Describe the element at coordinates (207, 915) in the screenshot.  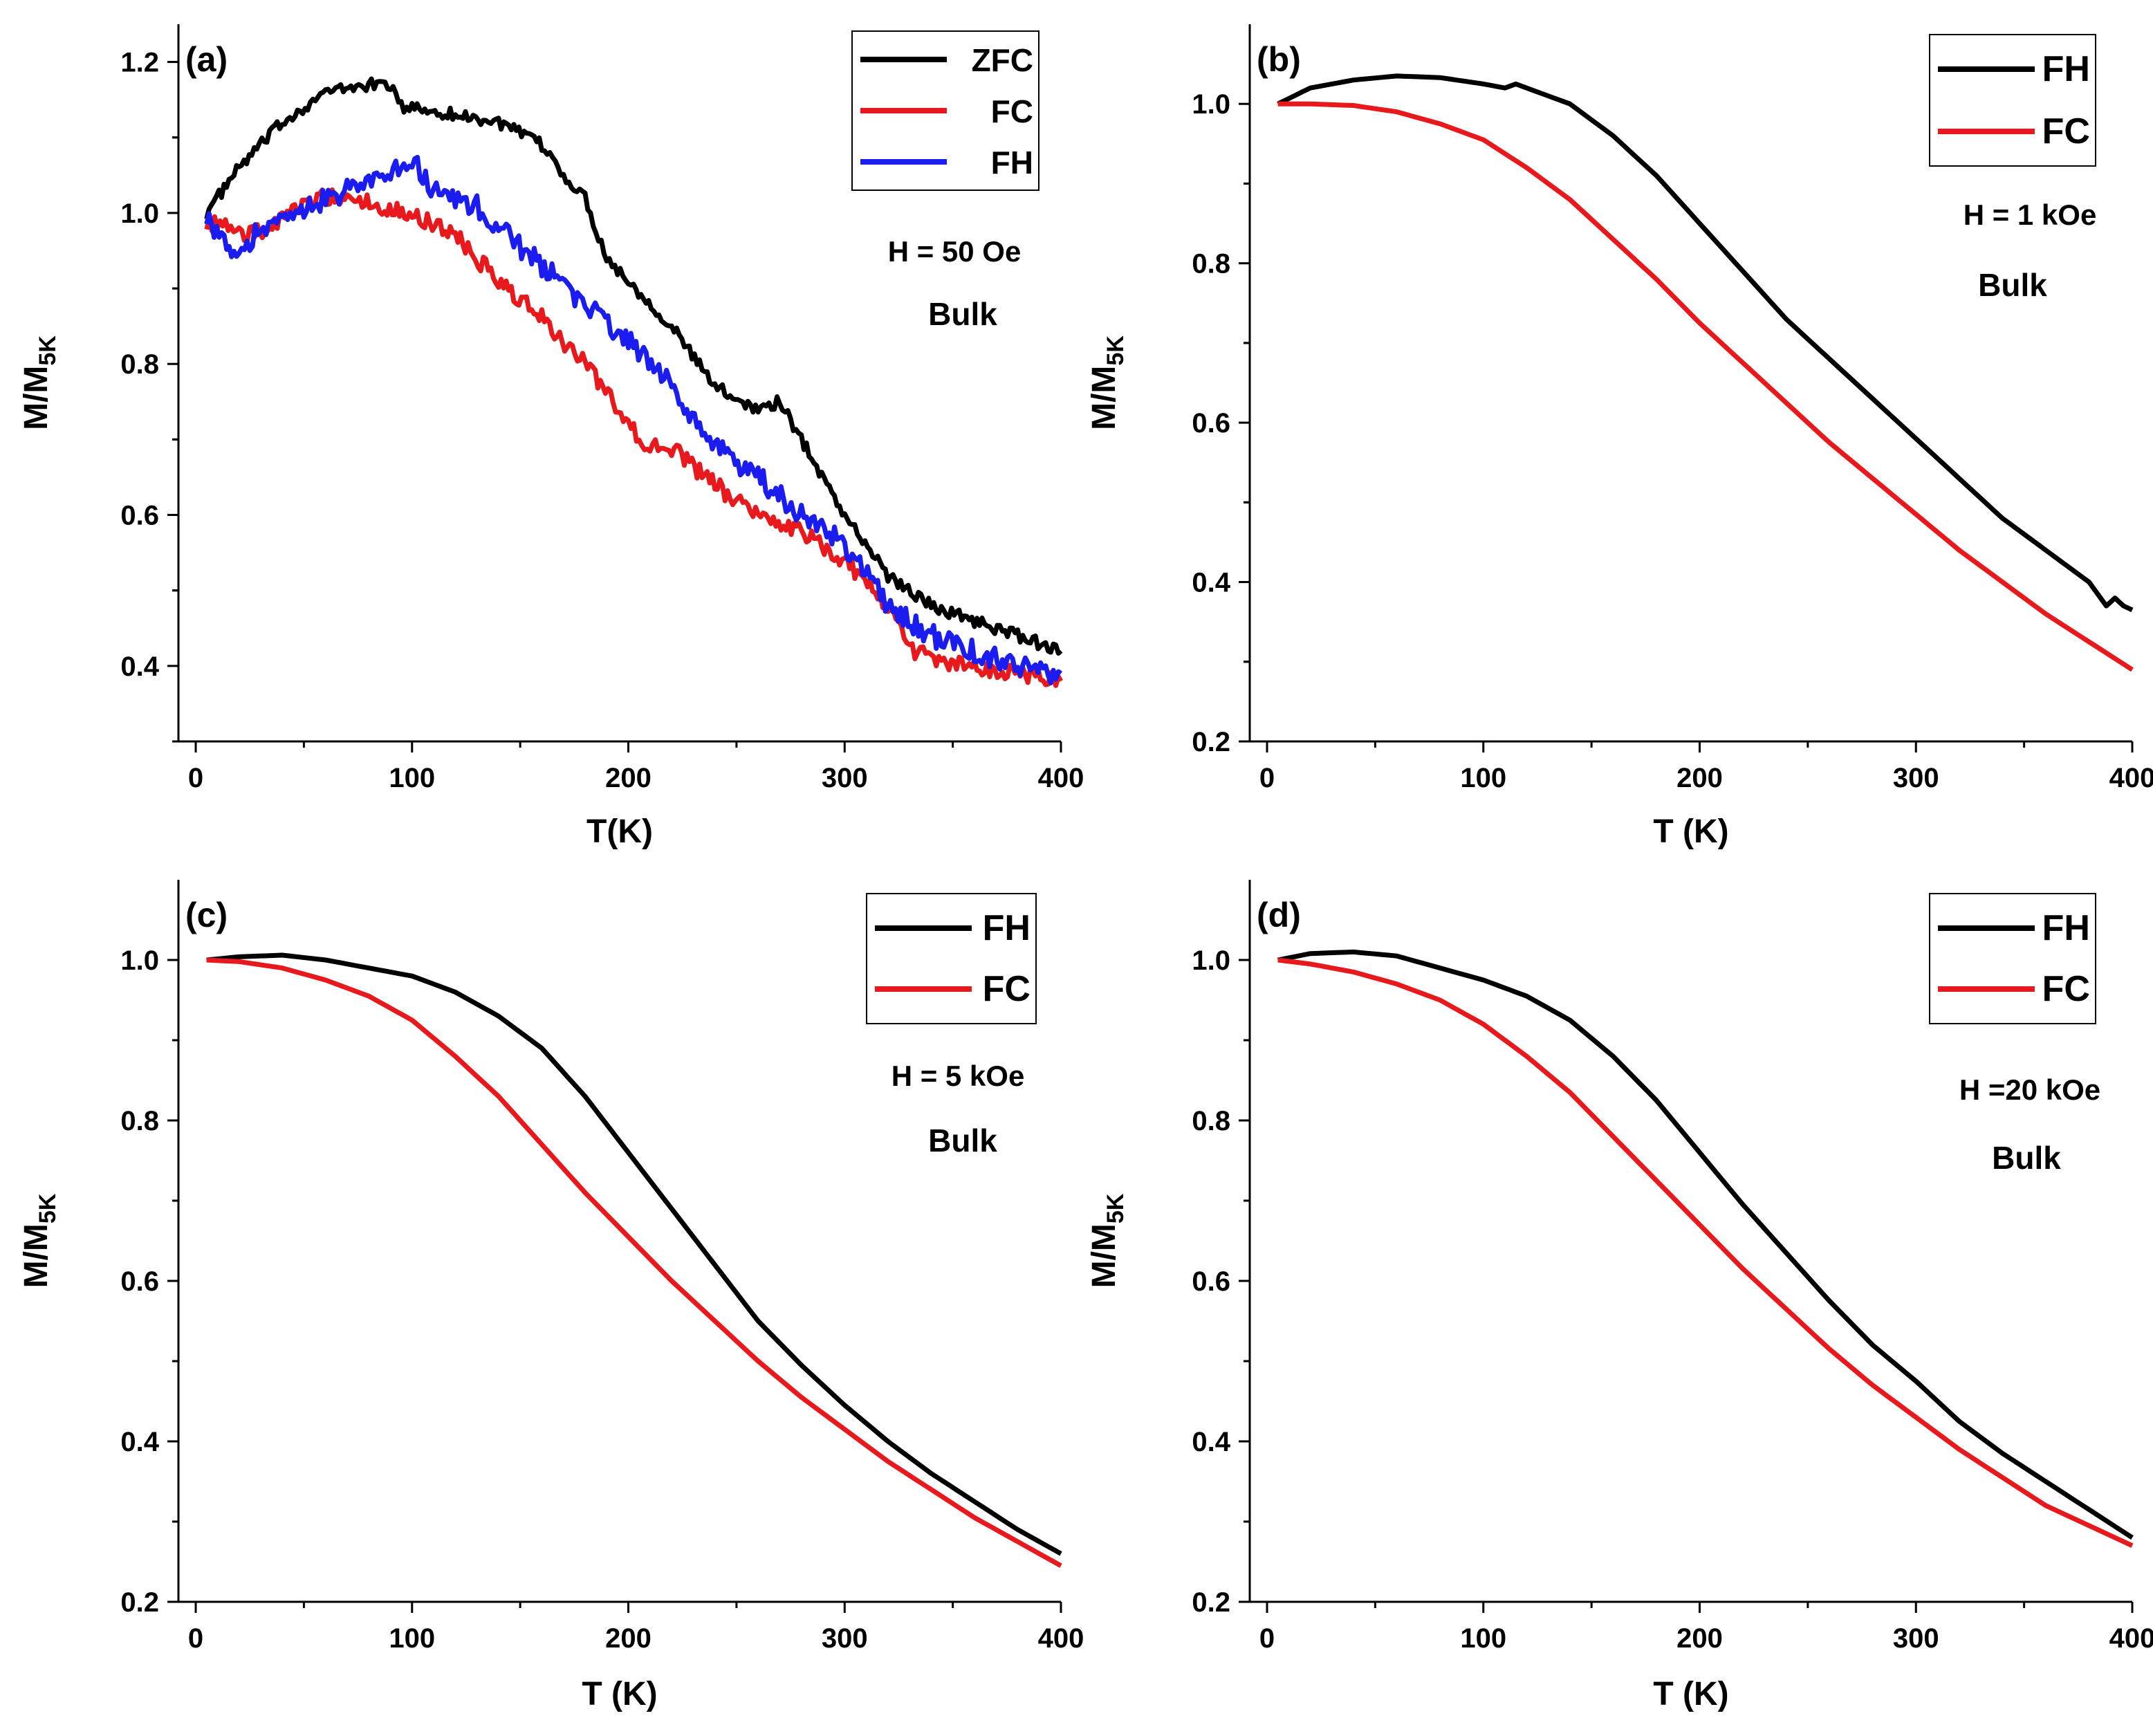
I see `panel-label: (c)` at that location.